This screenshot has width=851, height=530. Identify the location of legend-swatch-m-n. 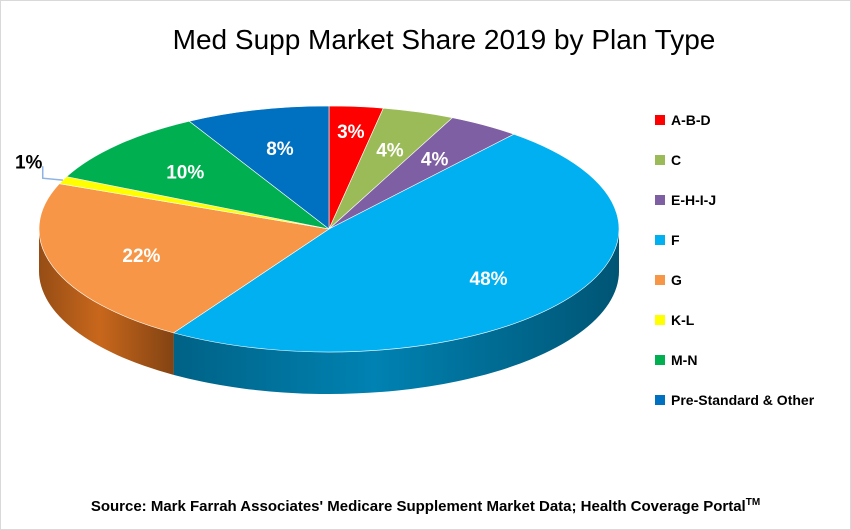
(660, 360).